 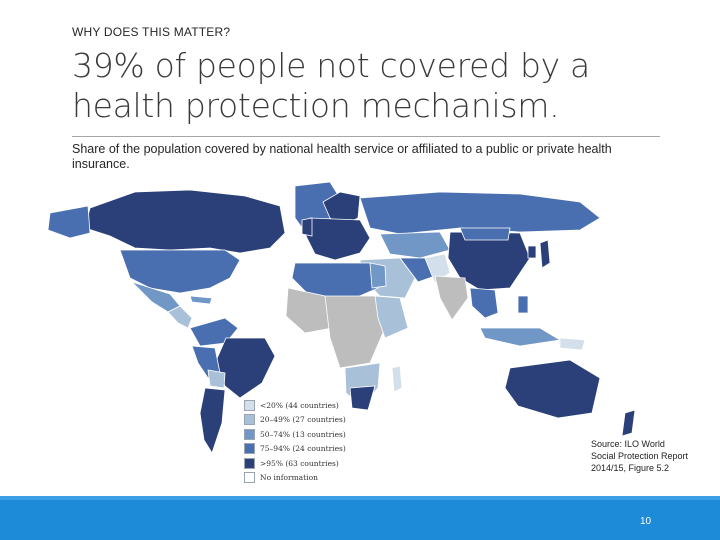 What do you see at coordinates (415, 245) in the screenshot?
I see `kazakhstan-shape` at bounding box center [415, 245].